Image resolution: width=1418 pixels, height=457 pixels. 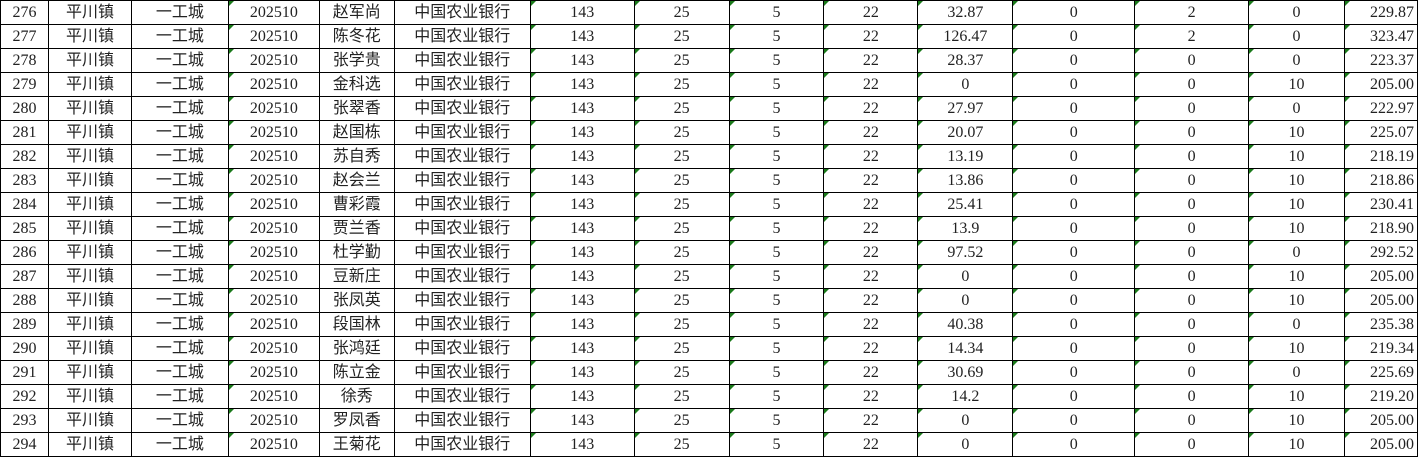 What do you see at coordinates (24, 324) in the screenshot?
I see `cell-row-number: 289` at bounding box center [24, 324].